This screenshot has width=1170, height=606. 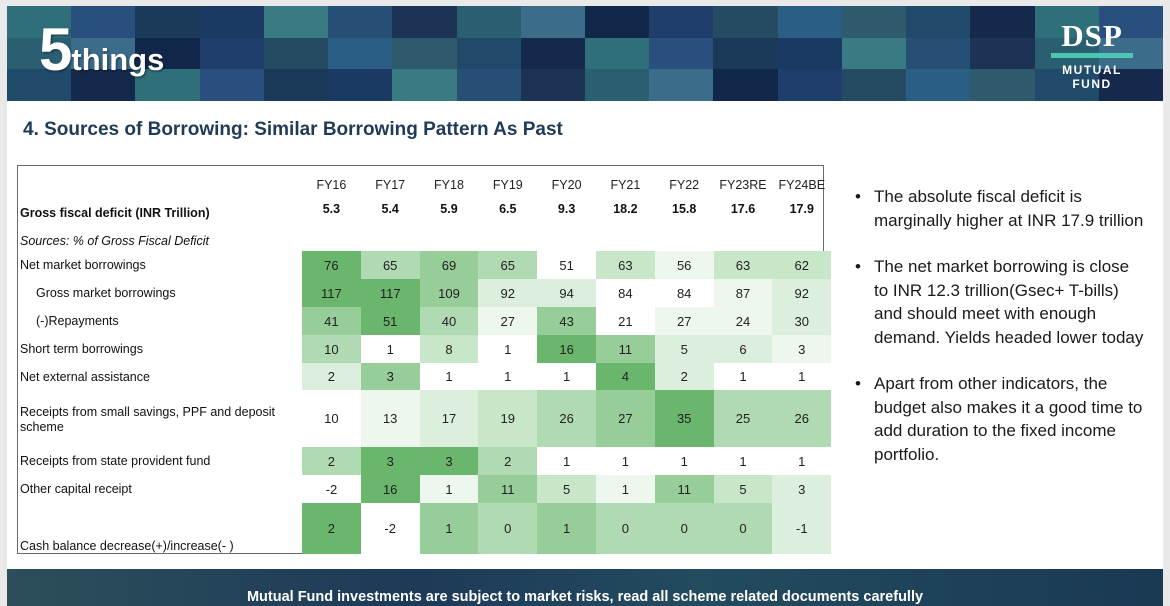 What do you see at coordinates (684, 489) in the screenshot?
I see `table-cell: 11` at bounding box center [684, 489].